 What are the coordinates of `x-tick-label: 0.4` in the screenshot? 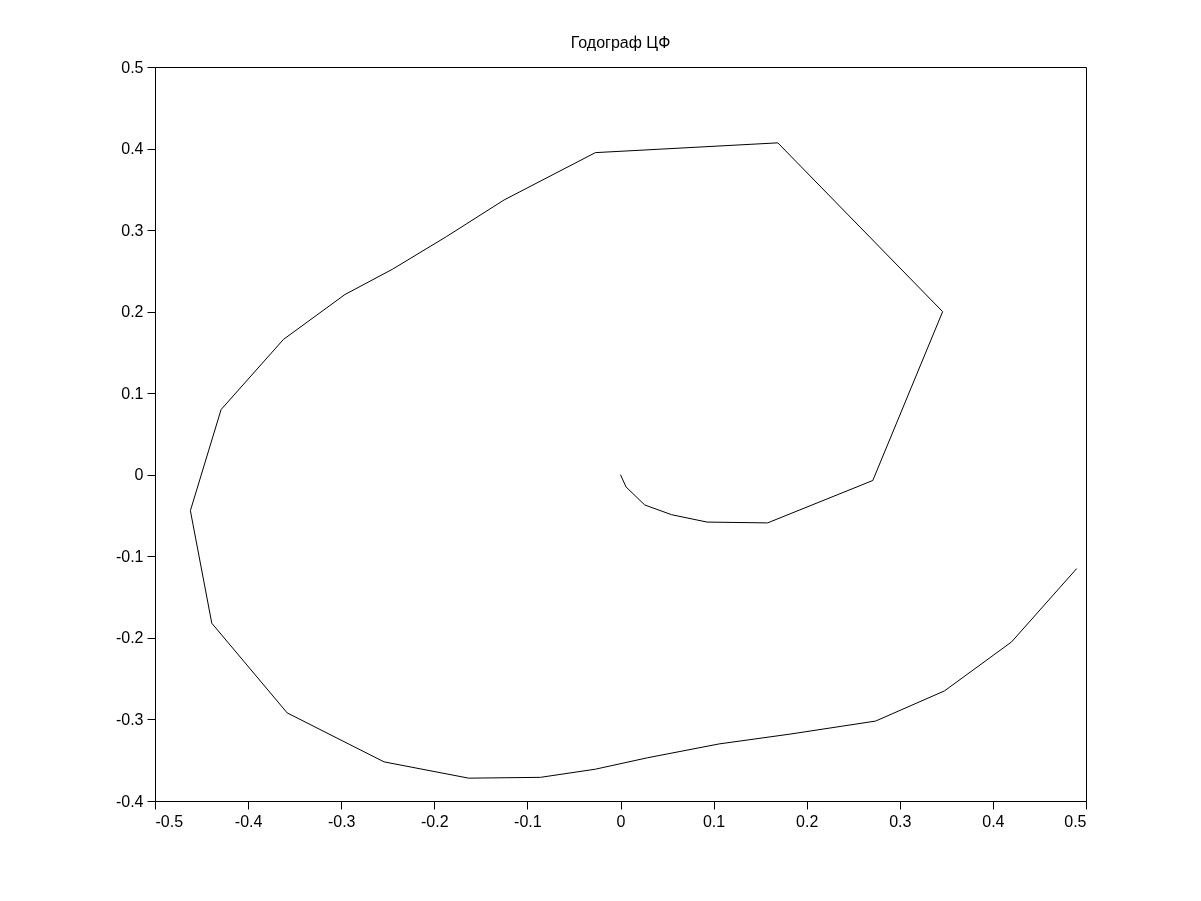 It's located at (993, 821).